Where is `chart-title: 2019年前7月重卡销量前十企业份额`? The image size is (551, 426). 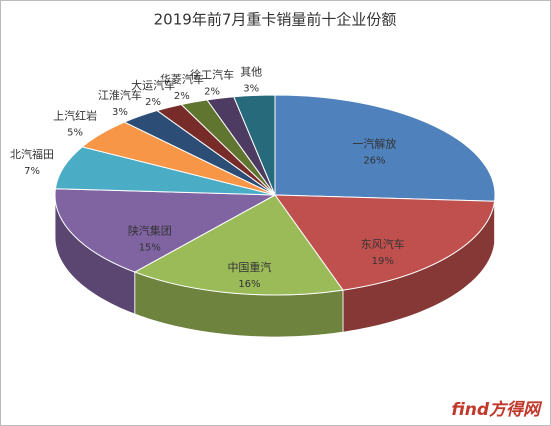 chart-title: 2019年前7月重卡销量前十企业份额 is located at coordinates (275, 20).